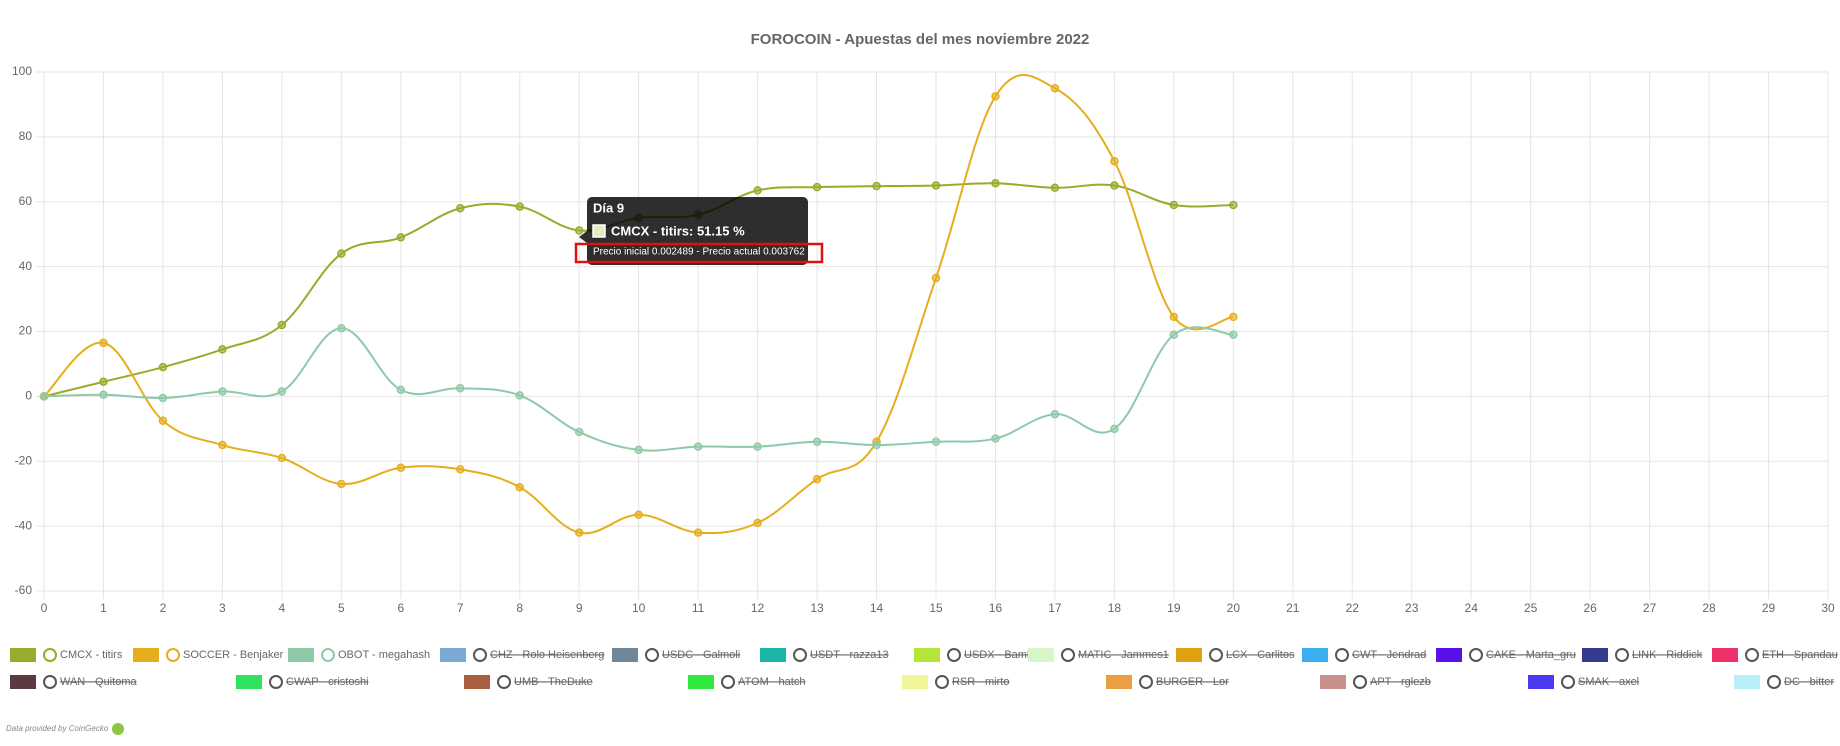 The height and width of the screenshot is (746, 1840). What do you see at coordinates (1769, 608) in the screenshot?
I see `x-tick-label: 29` at bounding box center [1769, 608].